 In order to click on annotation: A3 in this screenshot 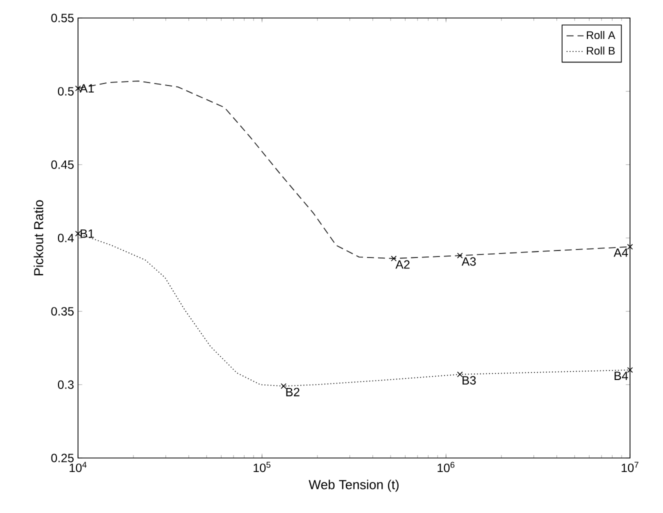, I will do `click(469, 261)`.